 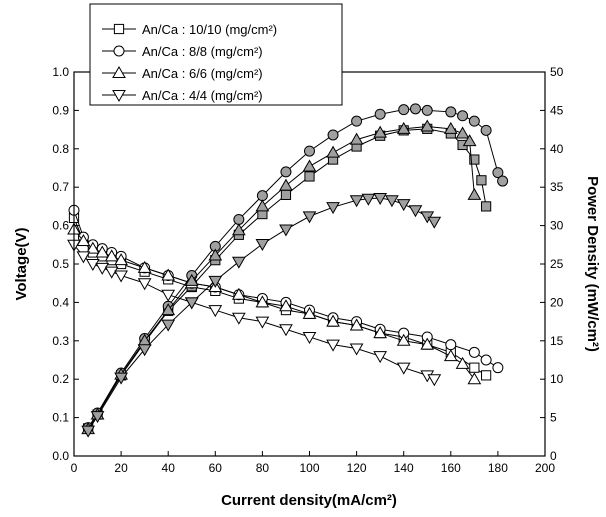 I want to click on legend-marker-circle, so click(x=119, y=51).